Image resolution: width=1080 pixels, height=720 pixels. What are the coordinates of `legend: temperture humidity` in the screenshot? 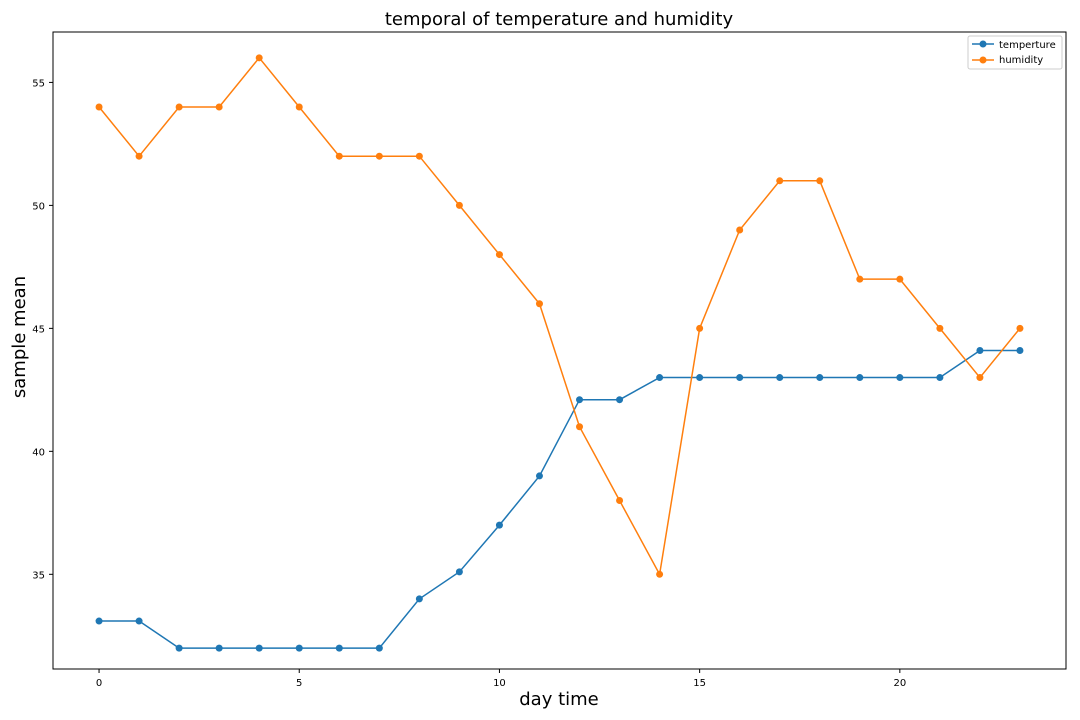 It's located at (1015, 52).